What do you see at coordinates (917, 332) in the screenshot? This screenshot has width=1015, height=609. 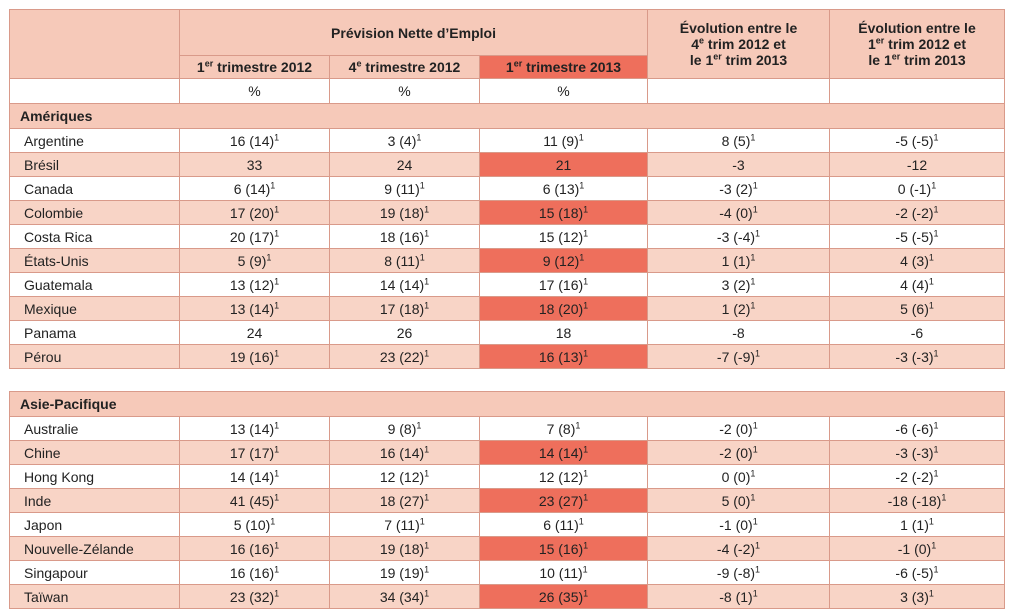 I see `cell-value: -6` at bounding box center [917, 332].